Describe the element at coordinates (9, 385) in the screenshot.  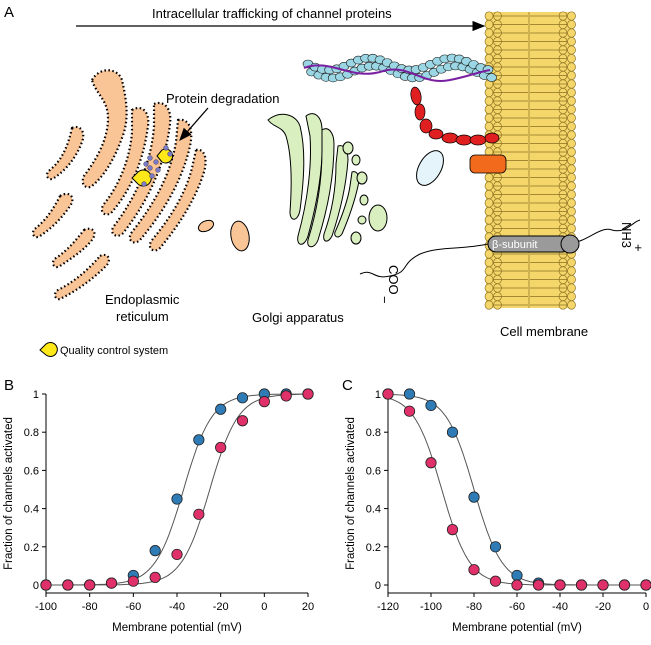
I see `panel-b-letter: B` at that location.